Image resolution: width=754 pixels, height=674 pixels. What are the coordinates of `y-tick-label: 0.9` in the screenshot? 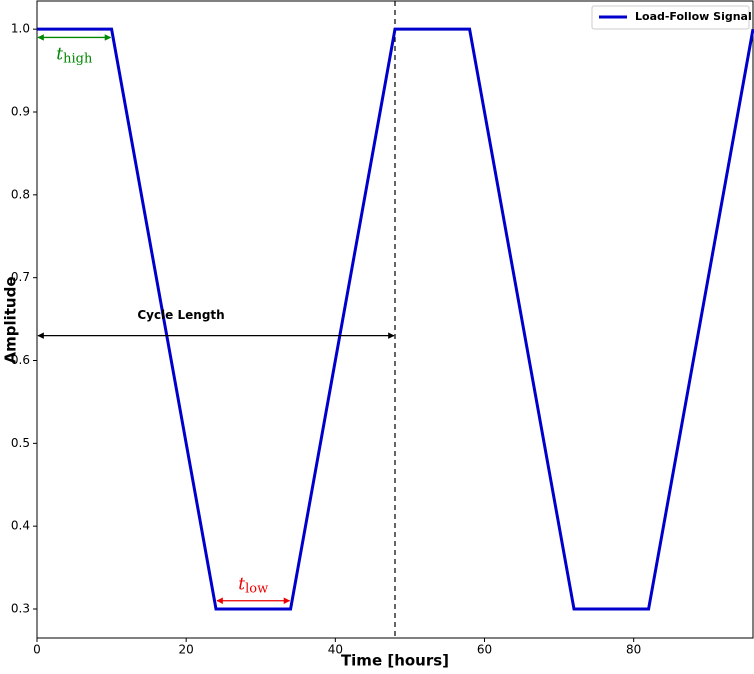 It's located at (20, 111).